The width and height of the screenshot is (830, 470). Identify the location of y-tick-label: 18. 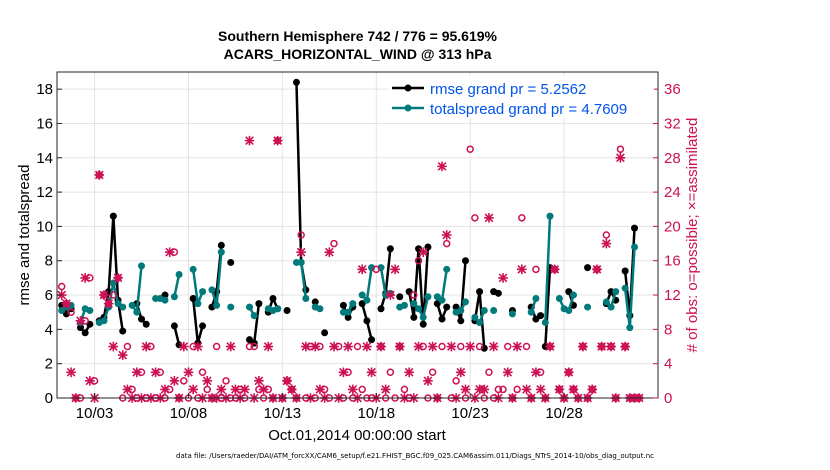
(44, 89).